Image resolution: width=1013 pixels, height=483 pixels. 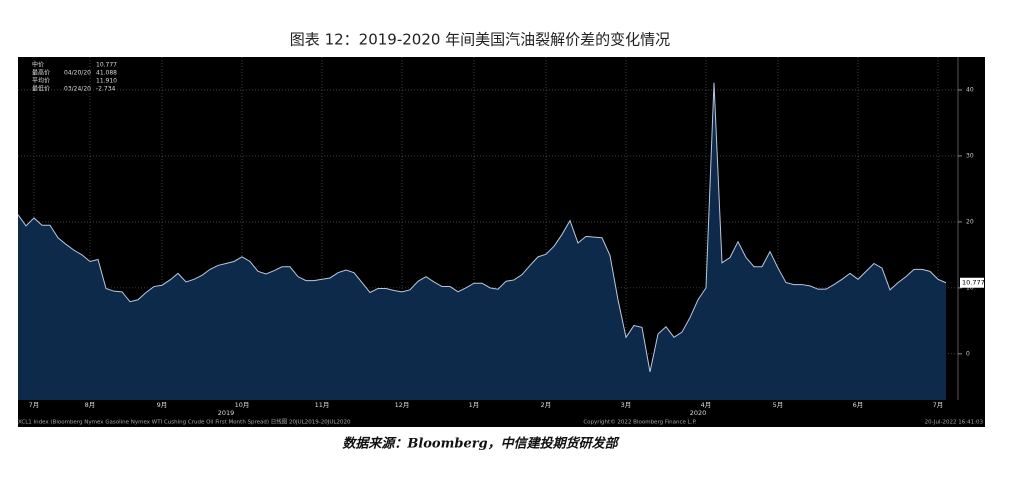 I want to click on y-tick-label: 30, so click(x=970, y=155).